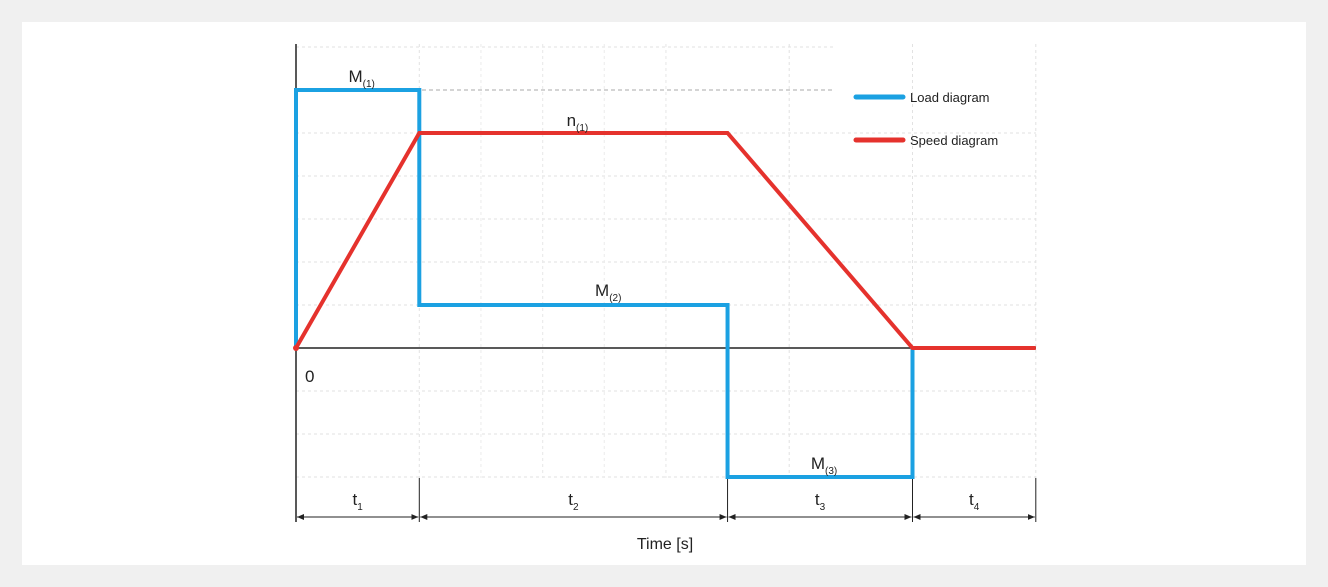 This screenshot has width=1328, height=587. What do you see at coordinates (974, 501) in the screenshot?
I see `interval-label-t4: t4` at bounding box center [974, 501].